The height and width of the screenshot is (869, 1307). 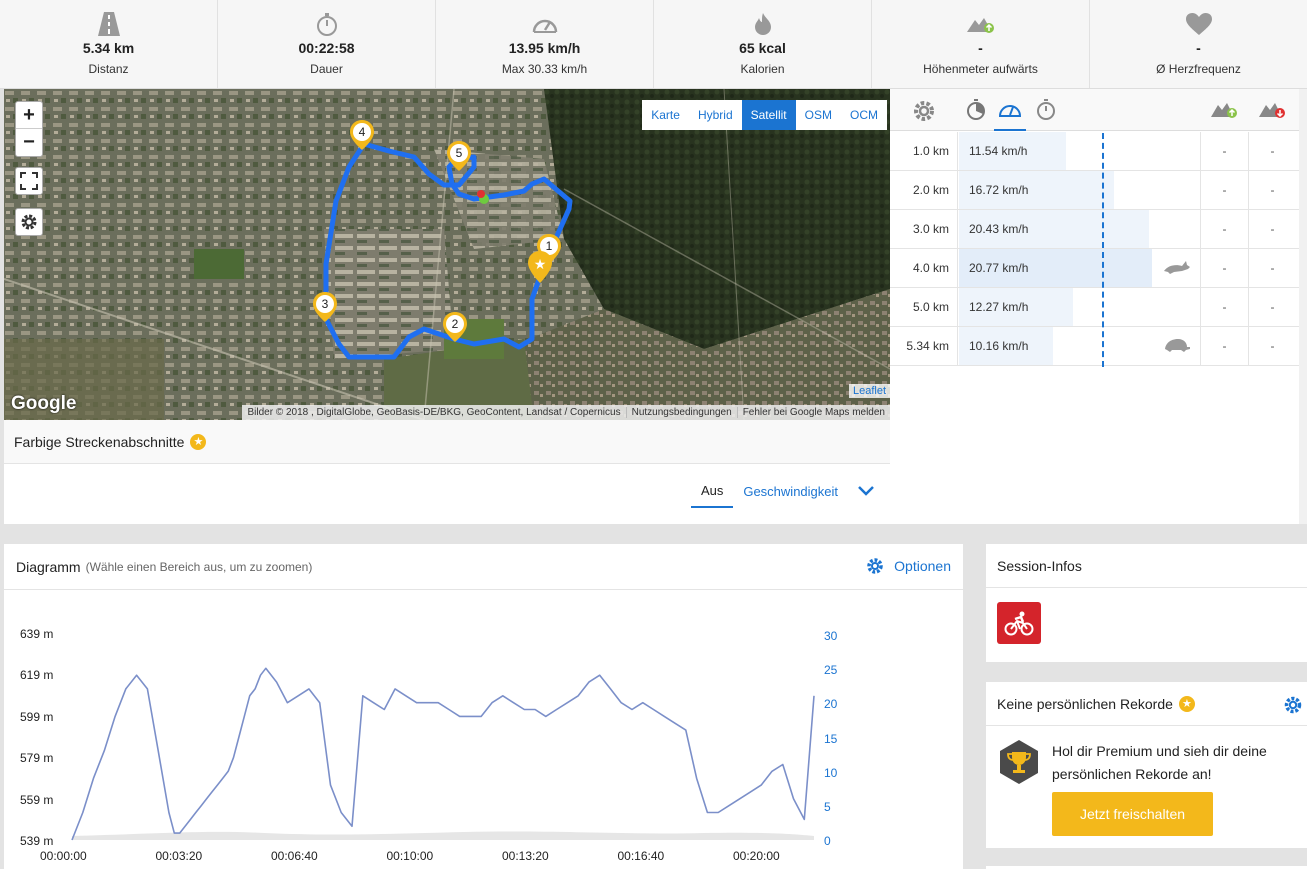 What do you see at coordinates (1019, 764) in the screenshot?
I see `trophy-icon` at bounding box center [1019, 764].